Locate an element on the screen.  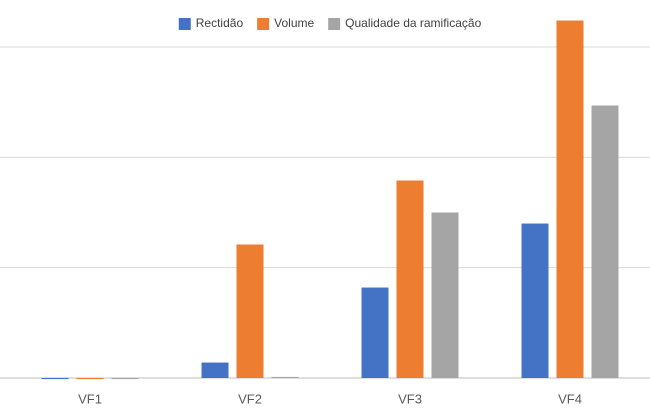
legend: Rectidão Volume Qualidade da ramificação is located at coordinates (330, 23).